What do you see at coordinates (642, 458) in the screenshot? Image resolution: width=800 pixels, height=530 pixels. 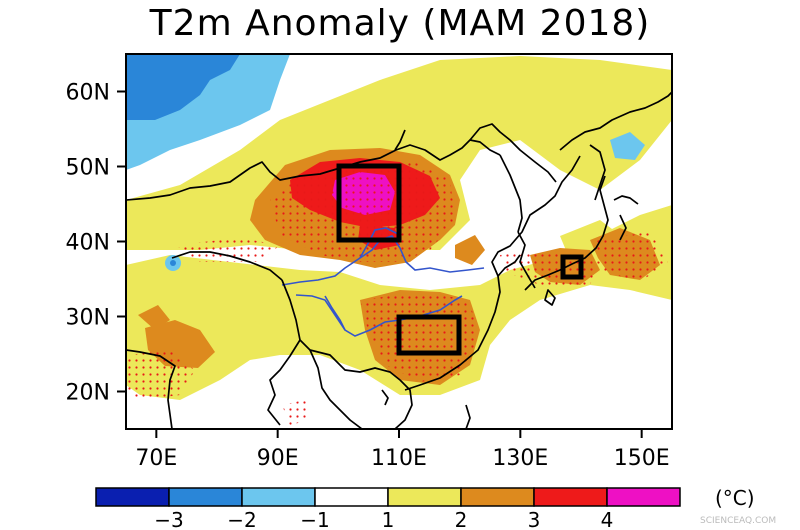 I see `x-tick-label: 150E` at bounding box center [642, 458].